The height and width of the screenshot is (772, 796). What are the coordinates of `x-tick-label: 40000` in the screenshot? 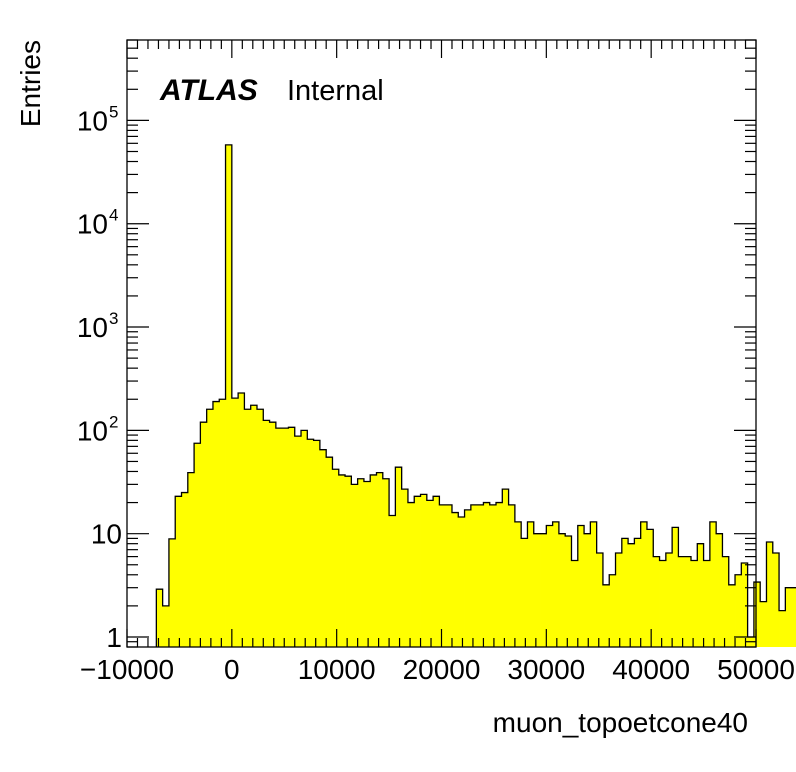 It's located at (651, 669).